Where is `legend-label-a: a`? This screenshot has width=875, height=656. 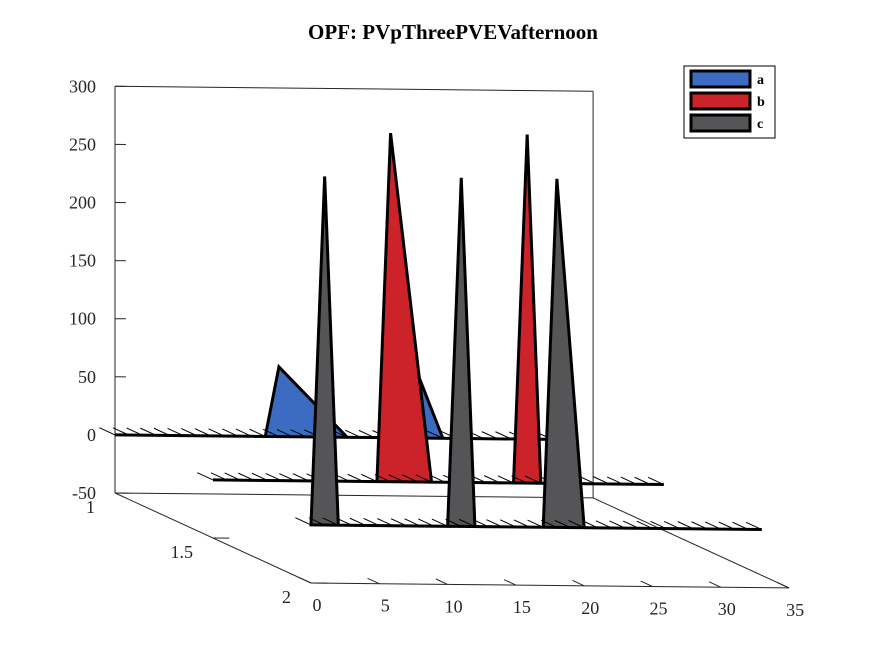 legend-label-a: a is located at coordinates (760, 80).